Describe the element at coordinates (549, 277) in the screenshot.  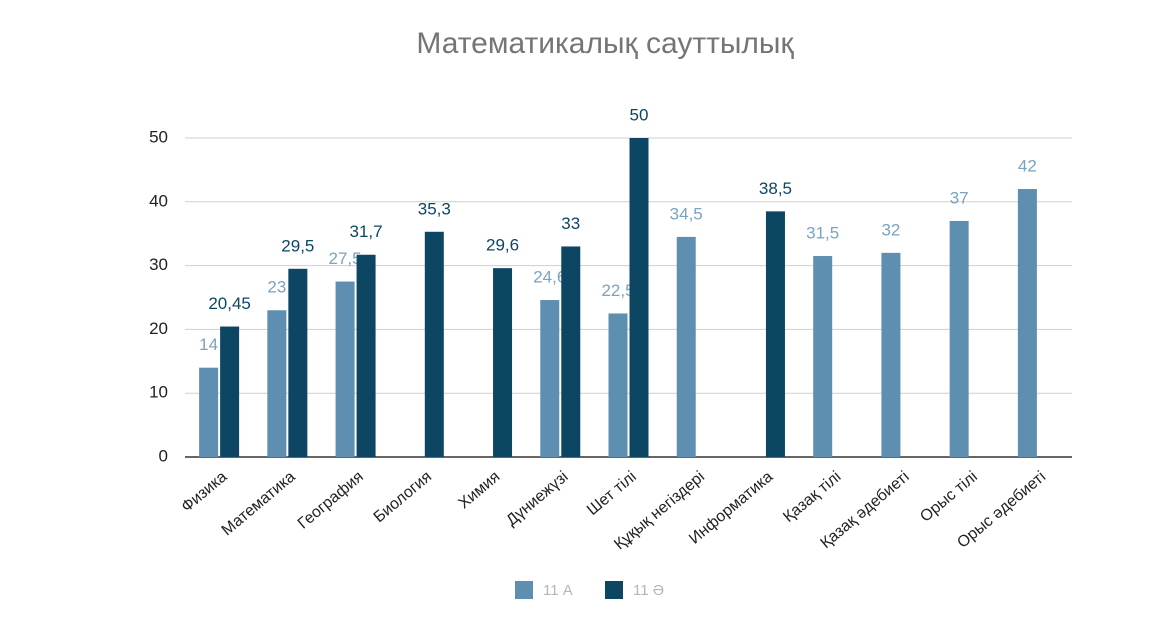
I see `value-label: 24,6` at that location.